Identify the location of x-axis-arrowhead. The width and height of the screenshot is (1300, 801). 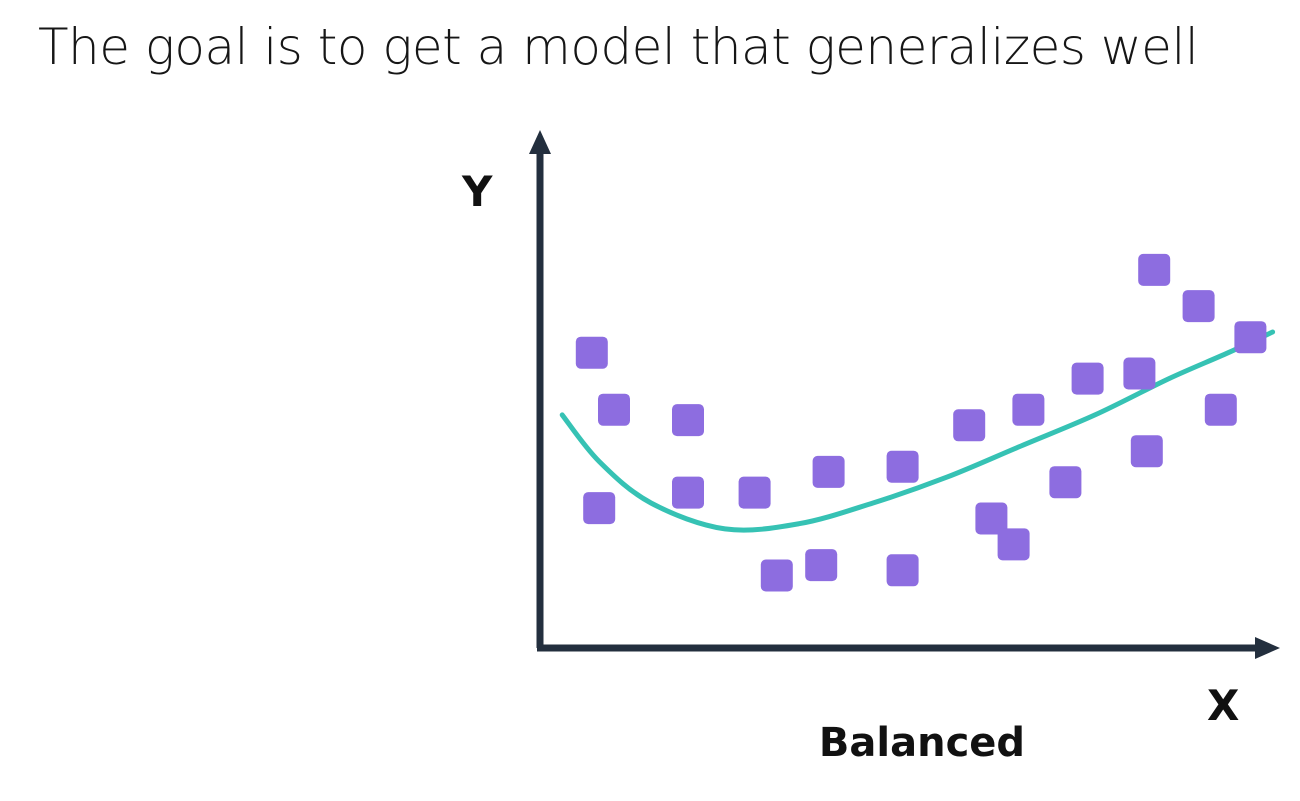
(1267, 648).